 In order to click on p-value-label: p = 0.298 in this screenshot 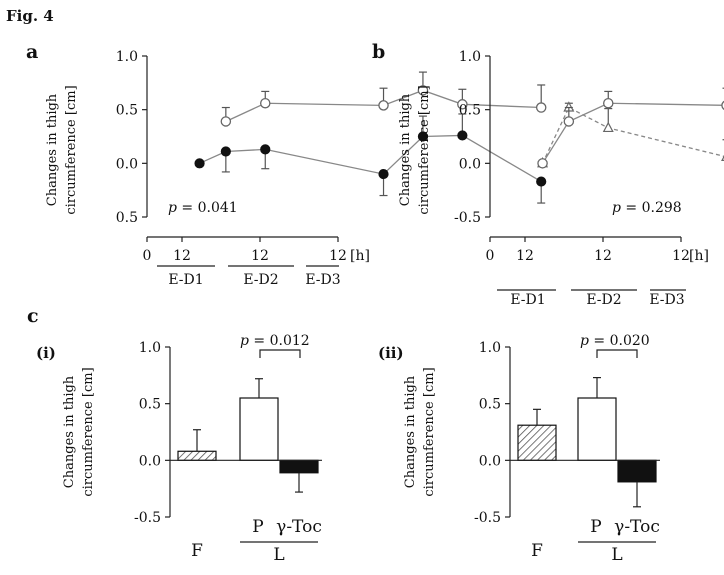, I will do `click(647, 208)`.